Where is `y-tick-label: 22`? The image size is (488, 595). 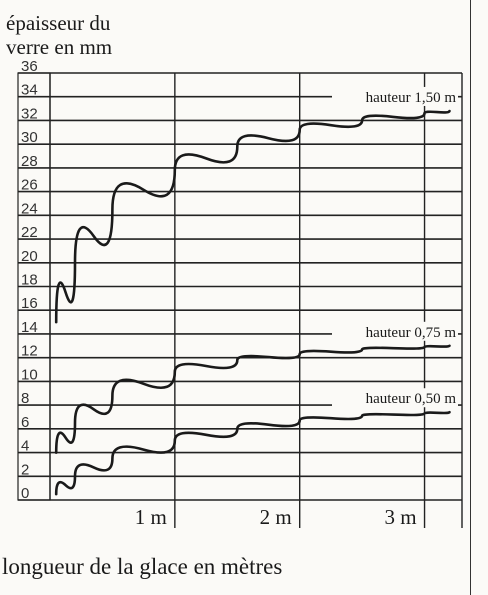 y-tick-label: 22 is located at coordinates (29, 232).